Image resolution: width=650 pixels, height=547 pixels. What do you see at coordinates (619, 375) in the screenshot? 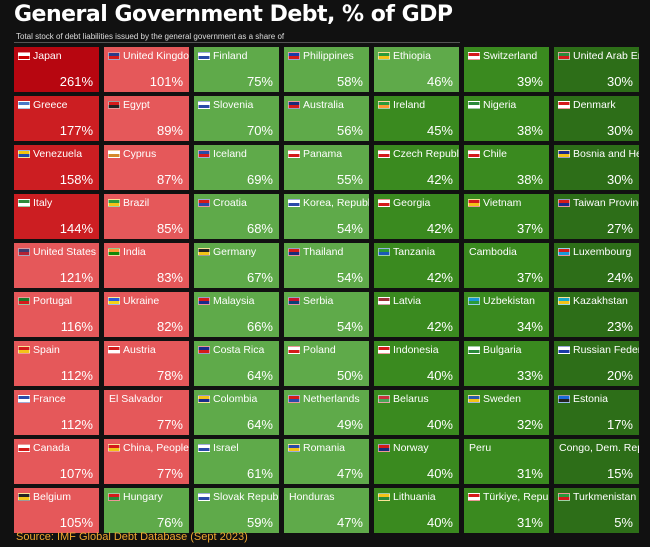
I see `debt-value: 20%` at bounding box center [619, 375].